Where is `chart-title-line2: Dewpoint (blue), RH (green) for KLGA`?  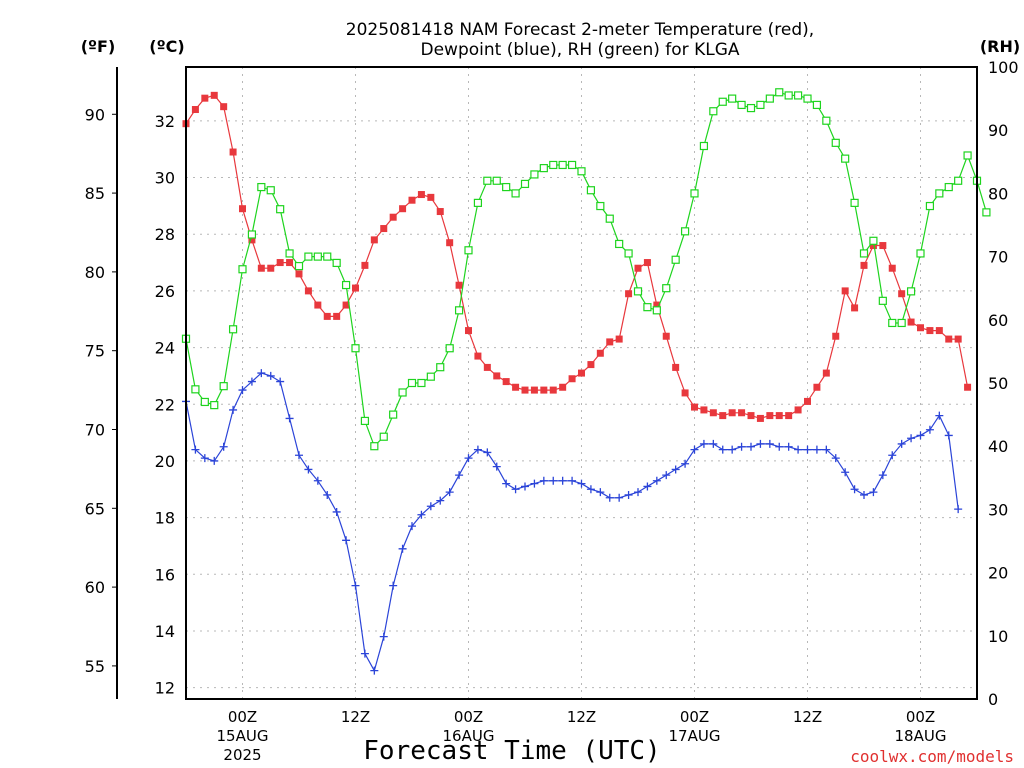 chart-title-line2: Dewpoint (blue), RH (green) for KLGA is located at coordinates (580, 50).